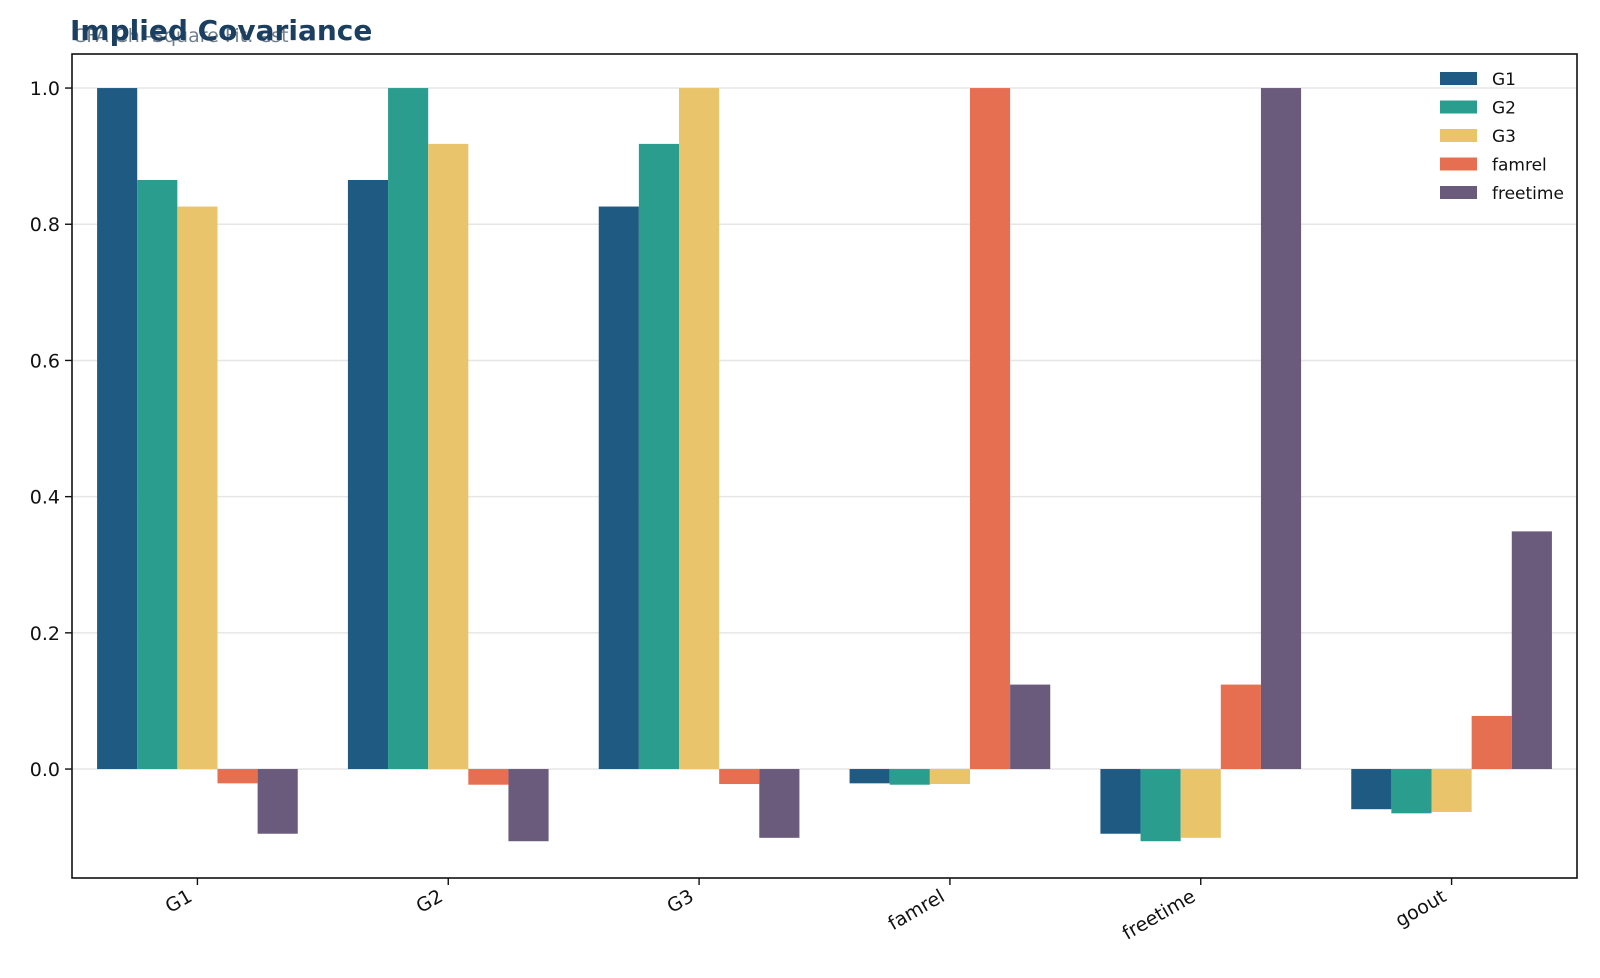 This screenshot has width=1600, height=978. What do you see at coordinates (45, 770) in the screenshot?
I see `y-tick-label: 0.0` at bounding box center [45, 770].